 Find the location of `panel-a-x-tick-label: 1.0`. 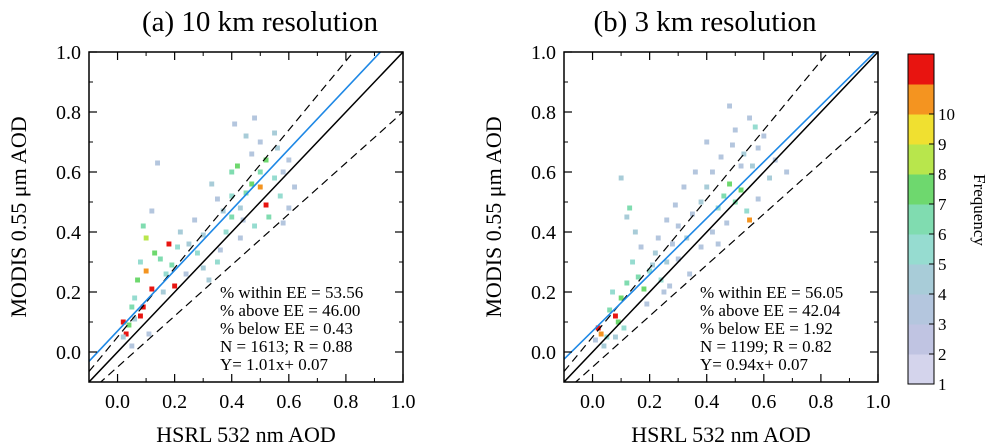

panel-a-x-tick-label: 1.0 is located at coordinates (403, 402).